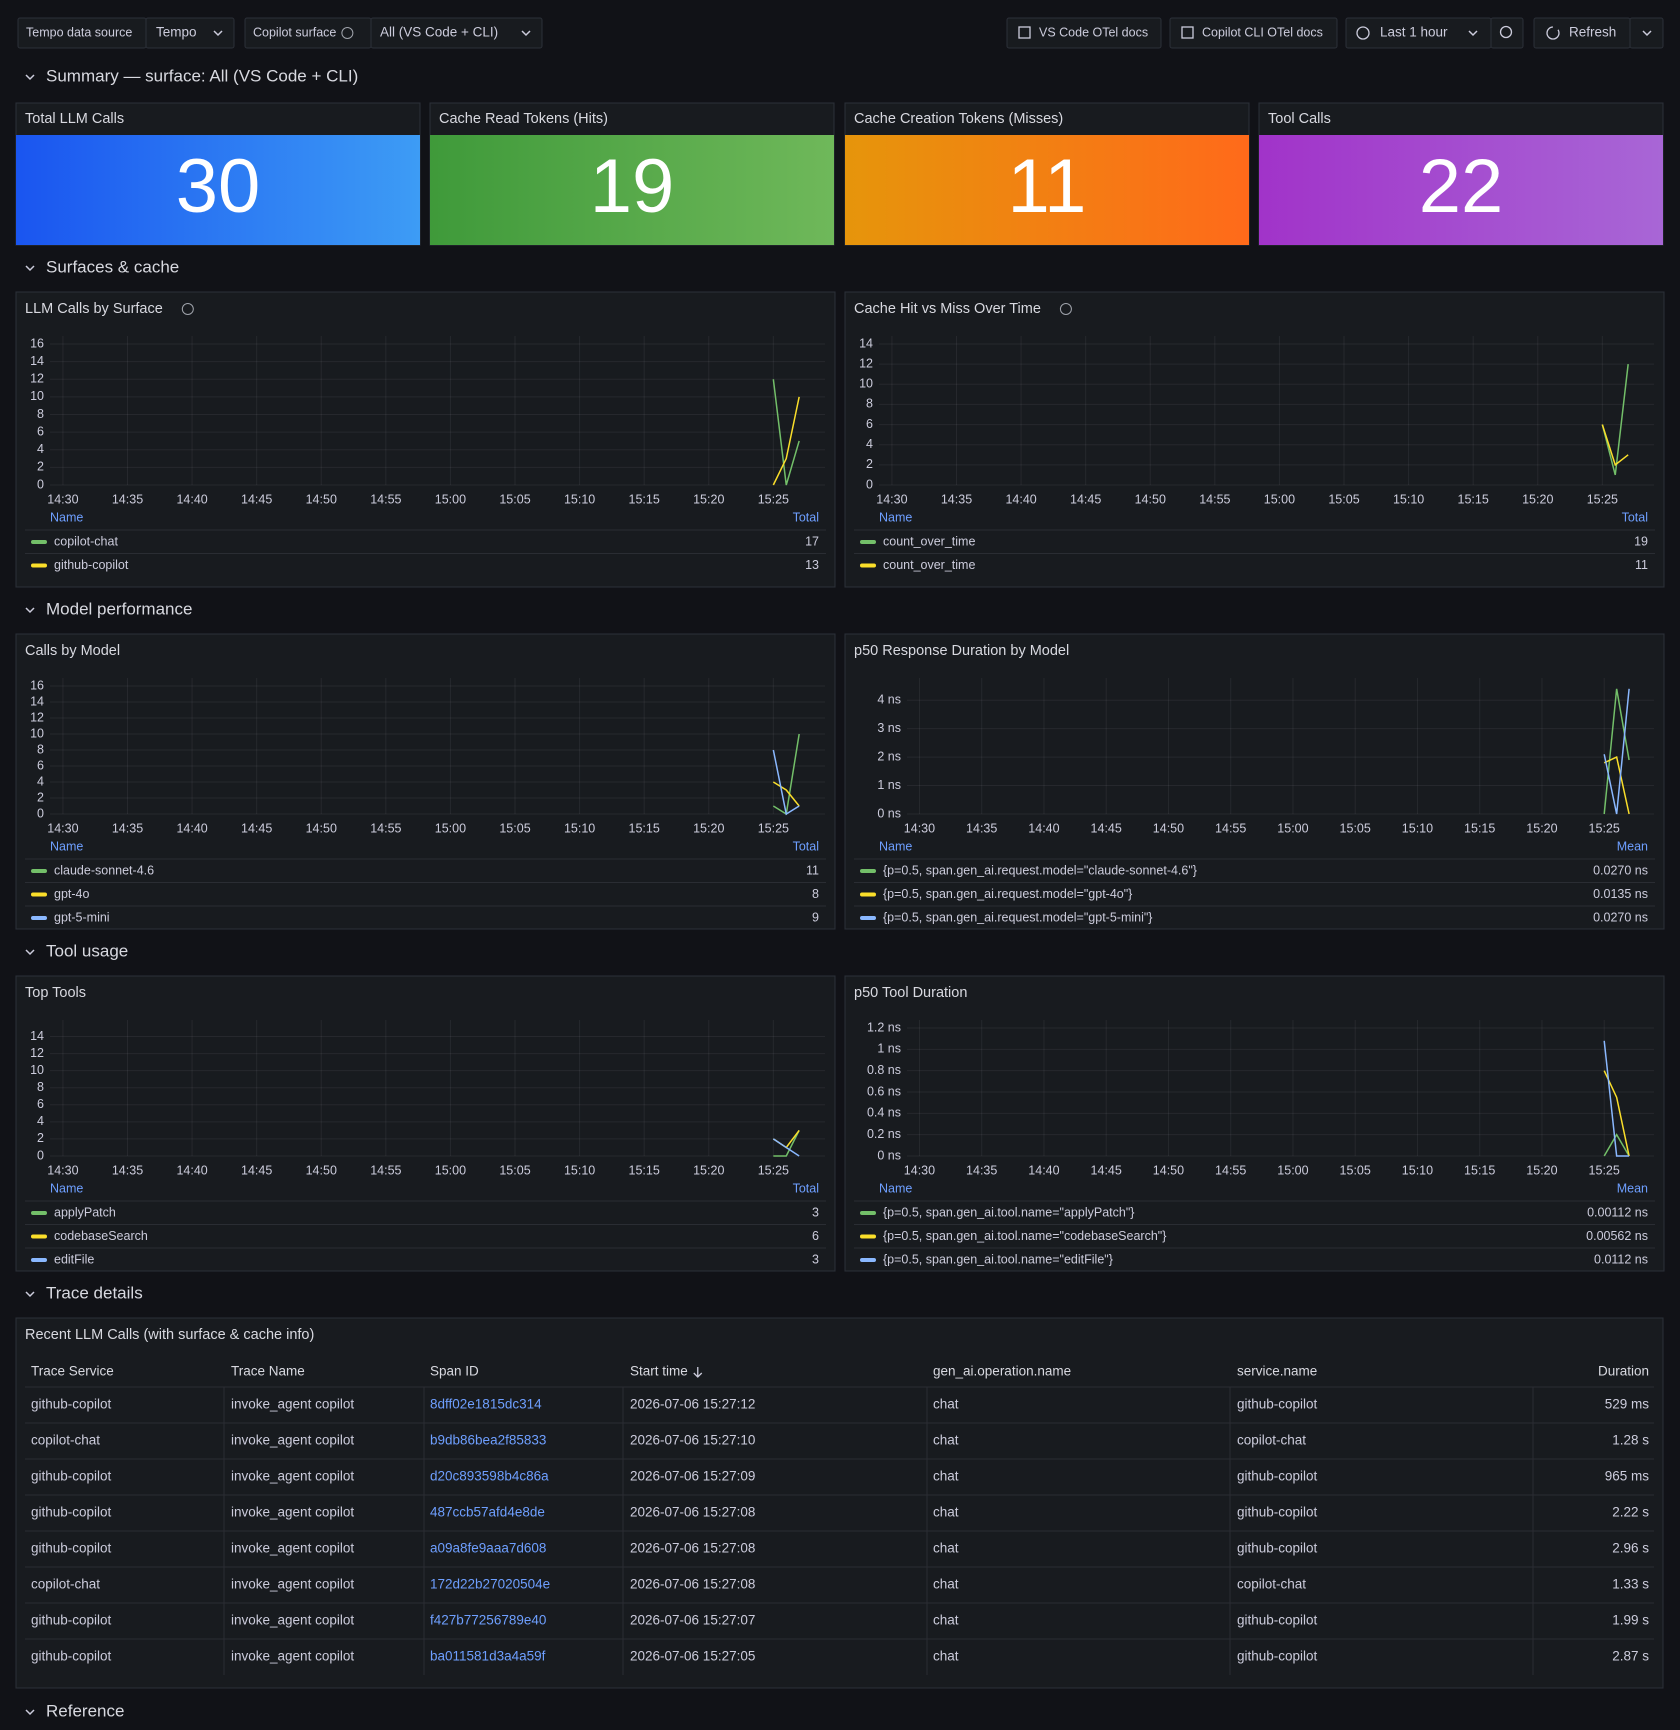 This screenshot has height=1730, width=1680. I want to click on table-cell: d20c893598b4c86a, so click(489, 1476).